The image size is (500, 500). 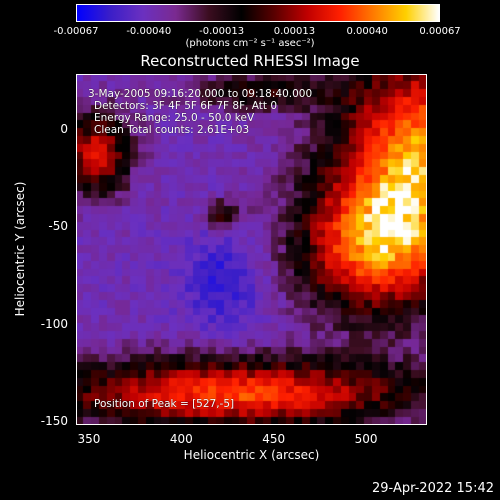 I want to click on info-energy-range: Energy Range: 25.0 - 50.0 keV, so click(x=174, y=118).